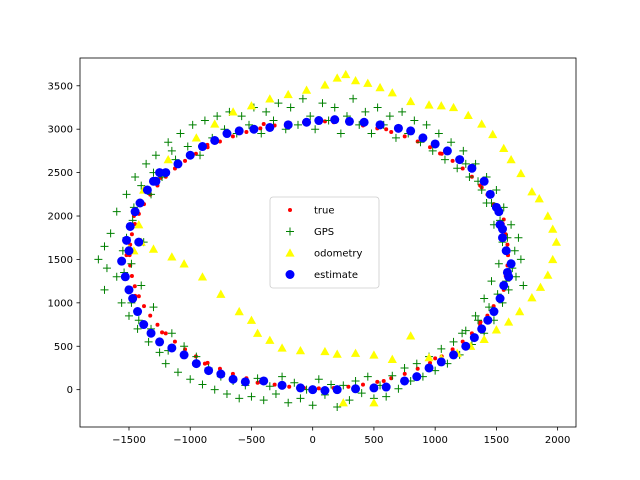  What do you see at coordinates (60, 86) in the screenshot?
I see `y-tick-label: 3500` at bounding box center [60, 86].